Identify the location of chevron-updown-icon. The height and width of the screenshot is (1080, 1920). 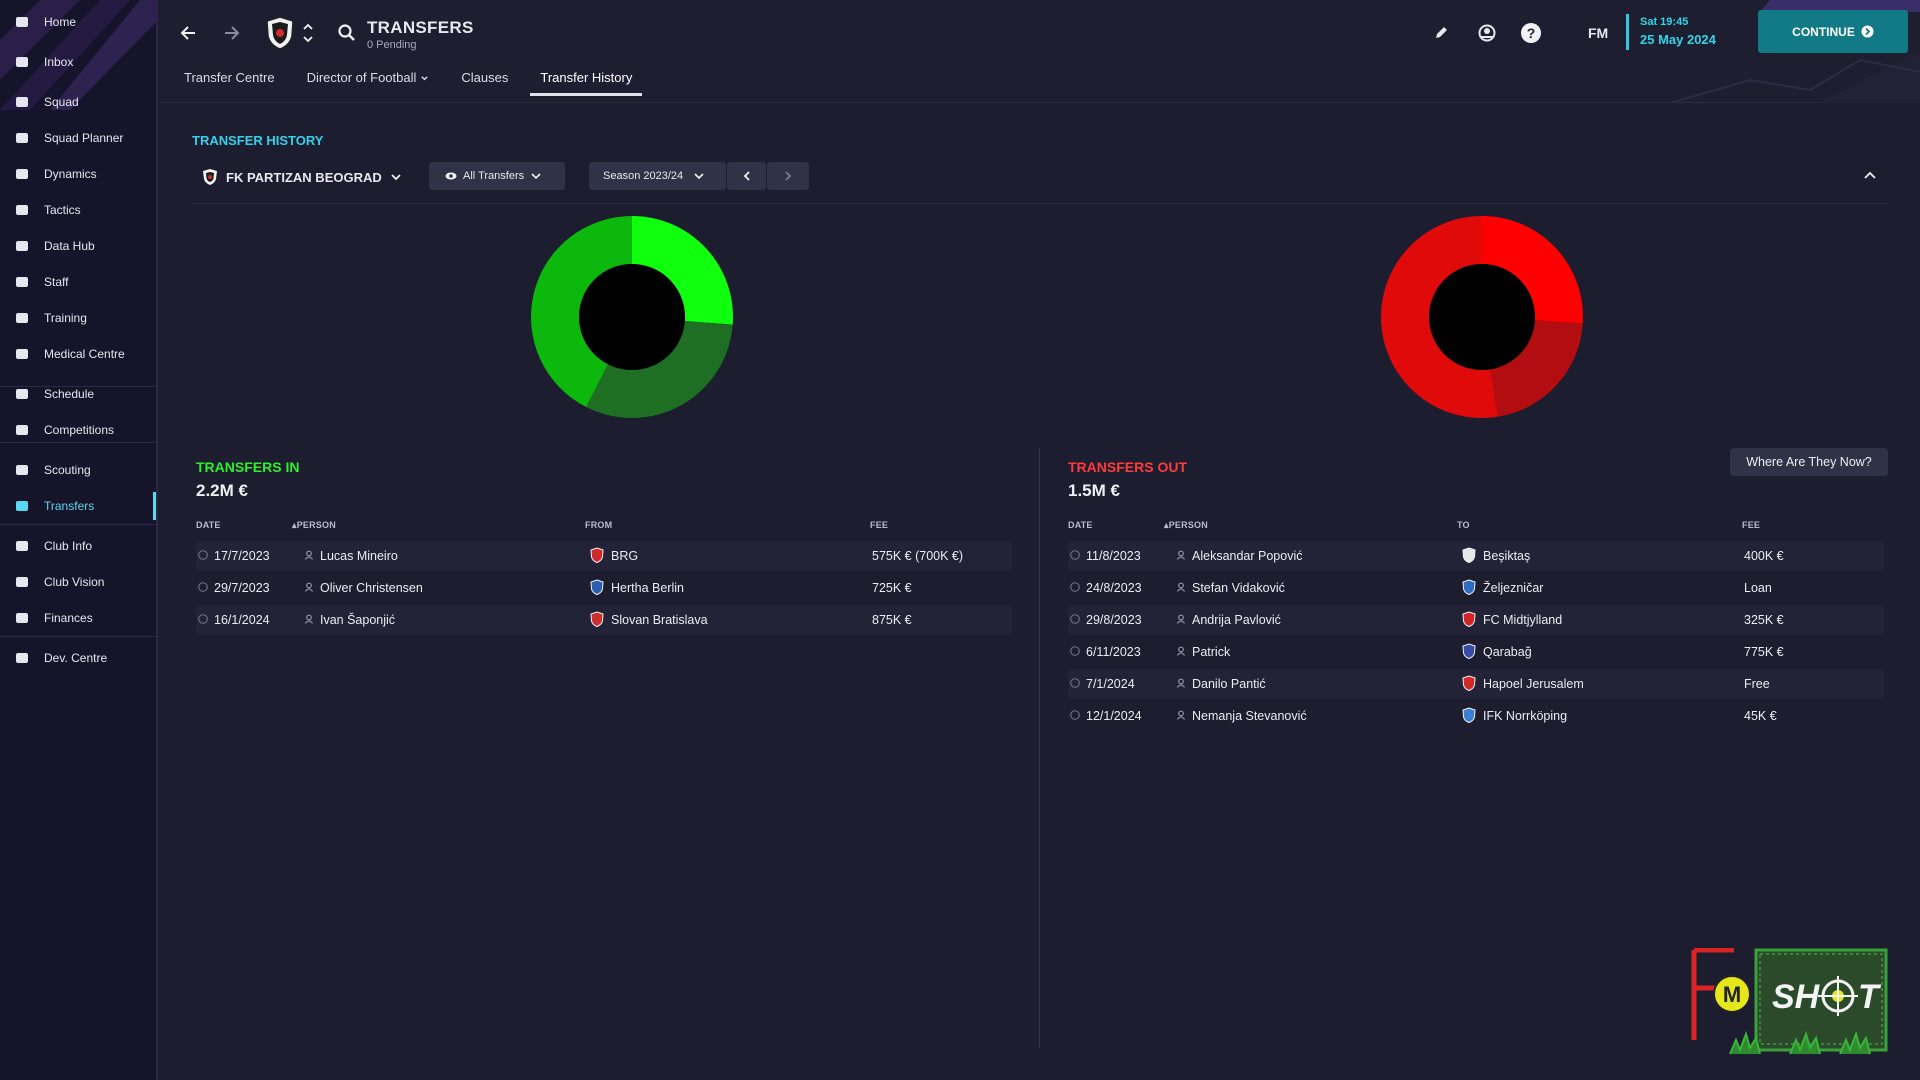
(308, 33).